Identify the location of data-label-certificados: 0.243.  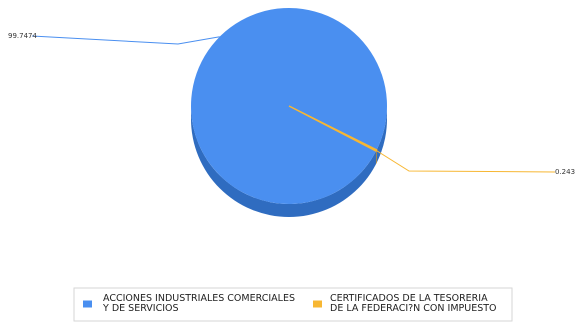
(565, 172).